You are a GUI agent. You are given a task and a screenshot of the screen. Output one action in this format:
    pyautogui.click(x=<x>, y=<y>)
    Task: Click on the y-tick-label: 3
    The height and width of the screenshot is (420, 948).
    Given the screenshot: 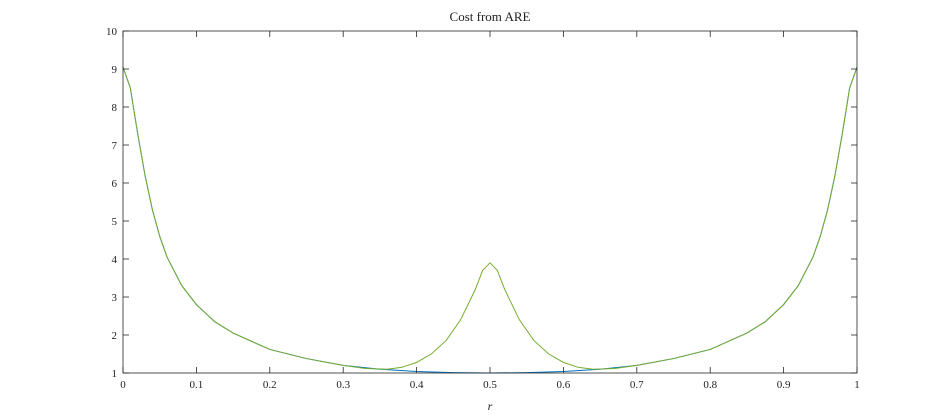 What is the action you would take?
    pyautogui.click(x=115, y=298)
    